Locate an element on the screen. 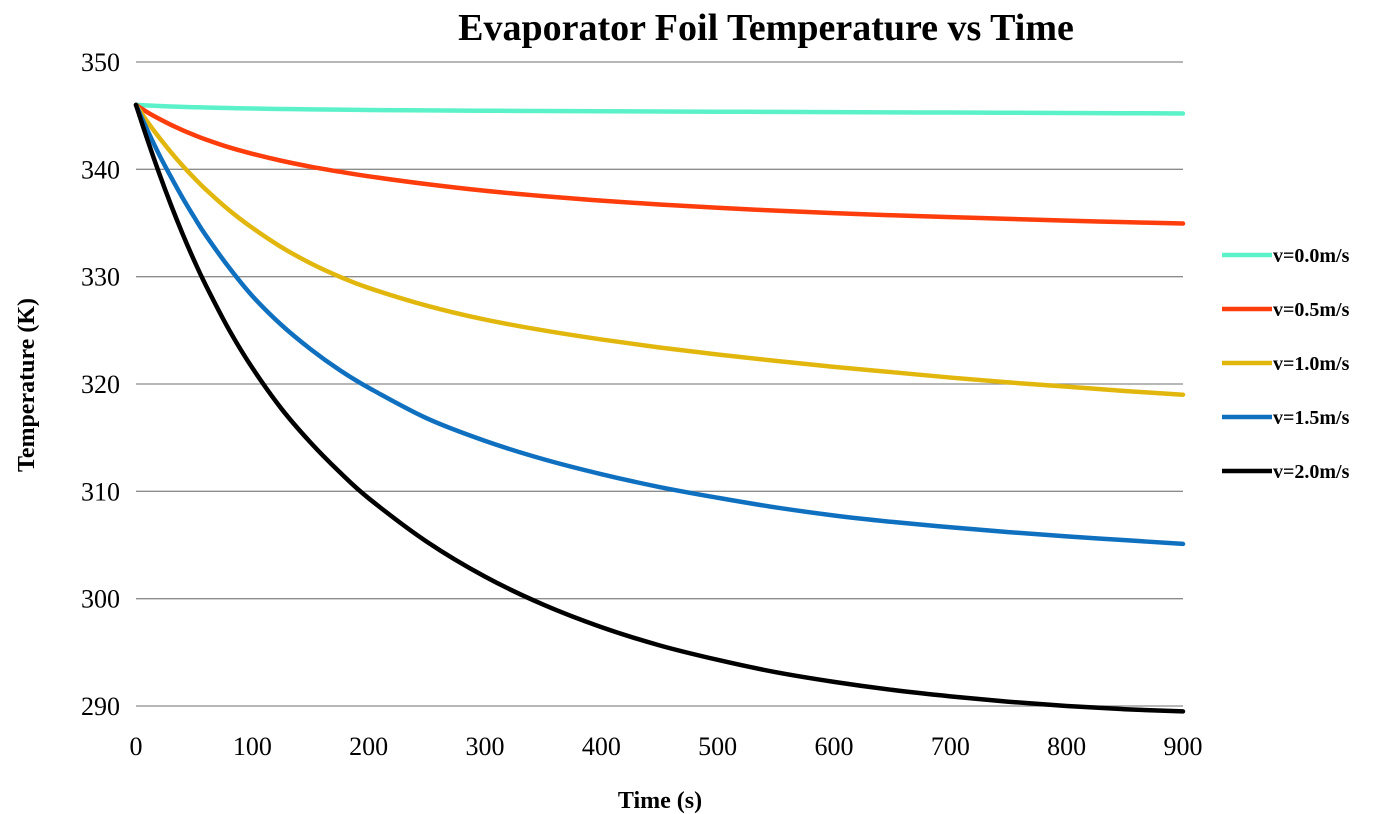 The width and height of the screenshot is (1389, 814). legend-label: v=0.0m/s is located at coordinates (1311, 256).